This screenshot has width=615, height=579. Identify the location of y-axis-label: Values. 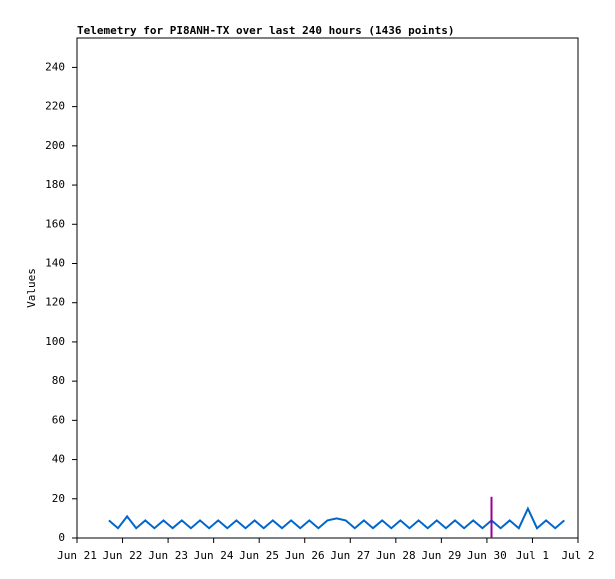
(31, 288).